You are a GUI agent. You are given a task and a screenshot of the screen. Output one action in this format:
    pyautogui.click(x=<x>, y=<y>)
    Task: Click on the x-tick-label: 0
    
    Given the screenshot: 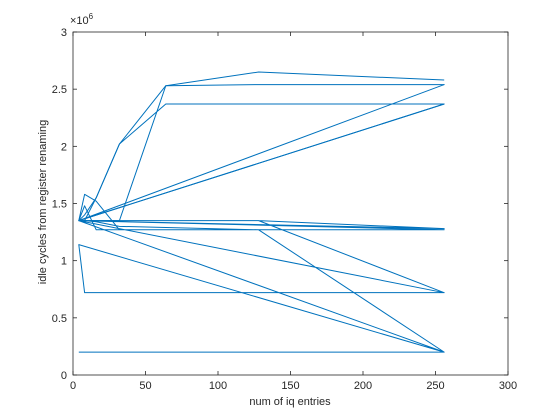 What is the action you would take?
    pyautogui.click(x=73, y=386)
    